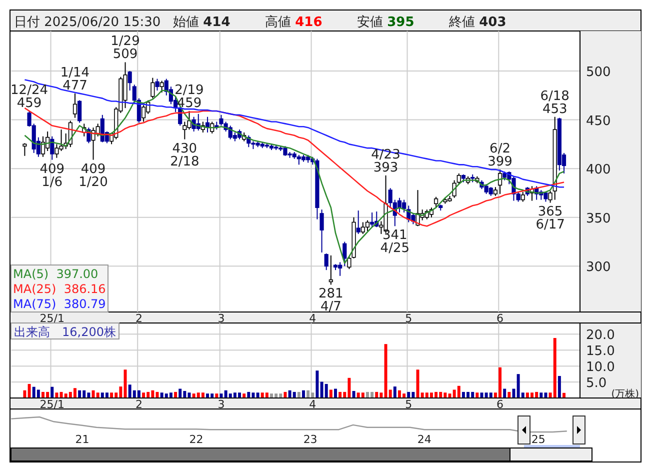 The height and width of the screenshot is (470, 653). Describe the element at coordinates (75, 79) in the screenshot. I see `annotation: 1/14 477` at that location.